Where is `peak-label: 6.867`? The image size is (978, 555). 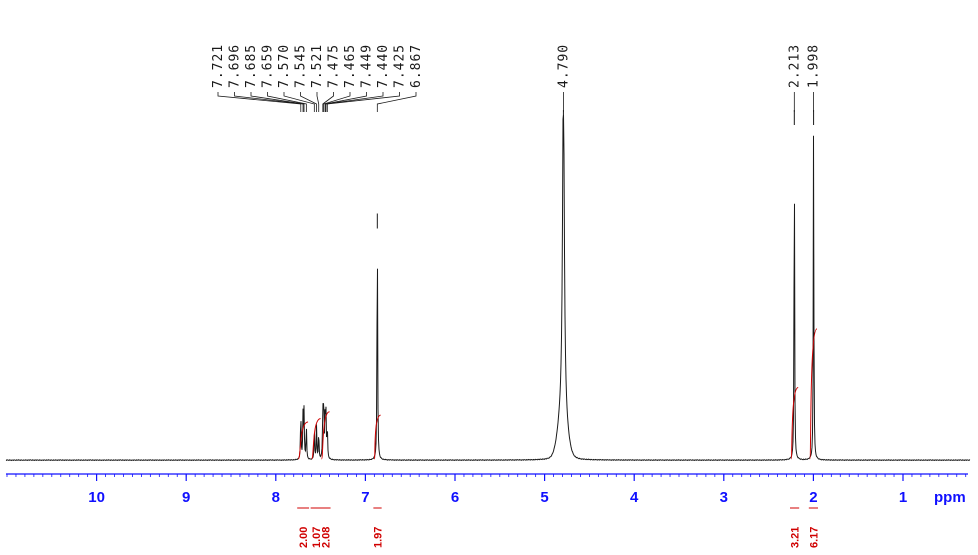
peak-label: 6.867 is located at coordinates (416, 66).